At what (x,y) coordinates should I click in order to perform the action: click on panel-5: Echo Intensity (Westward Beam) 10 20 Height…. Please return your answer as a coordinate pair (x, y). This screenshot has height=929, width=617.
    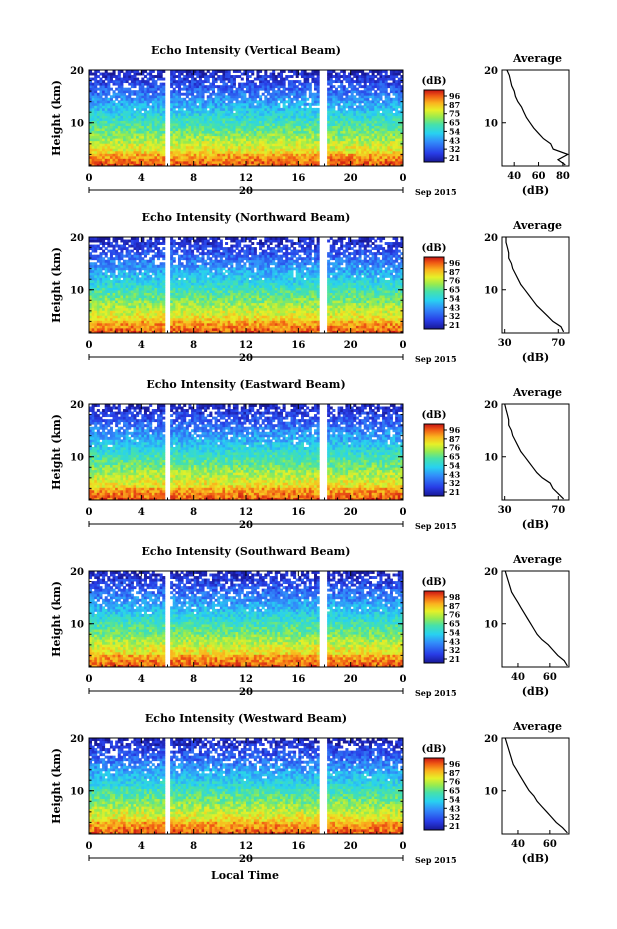
    Looking at the image, I should click on (309, 788).